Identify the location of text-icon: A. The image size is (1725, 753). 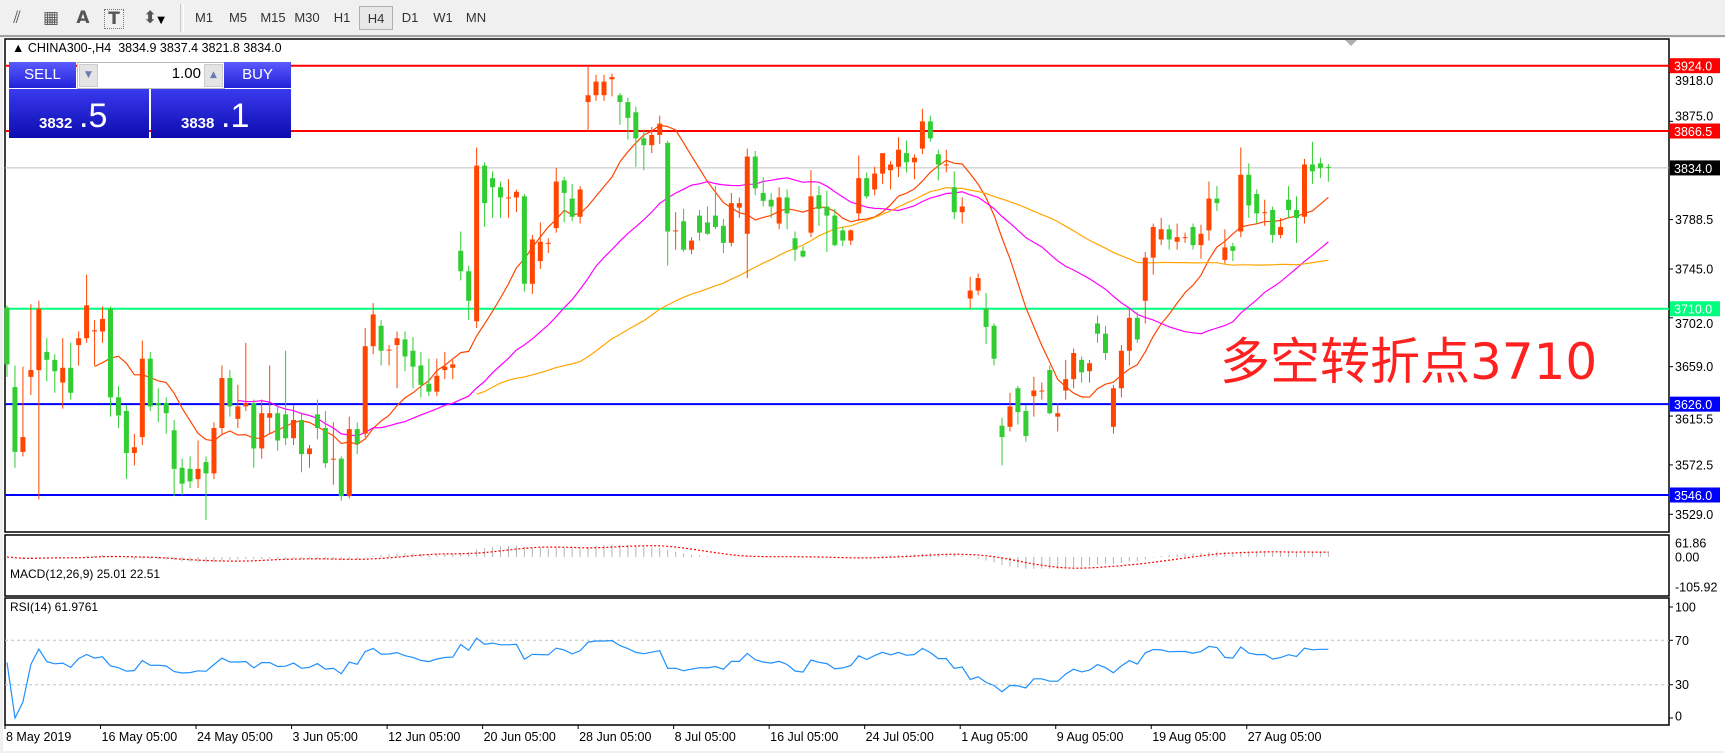
(83, 18).